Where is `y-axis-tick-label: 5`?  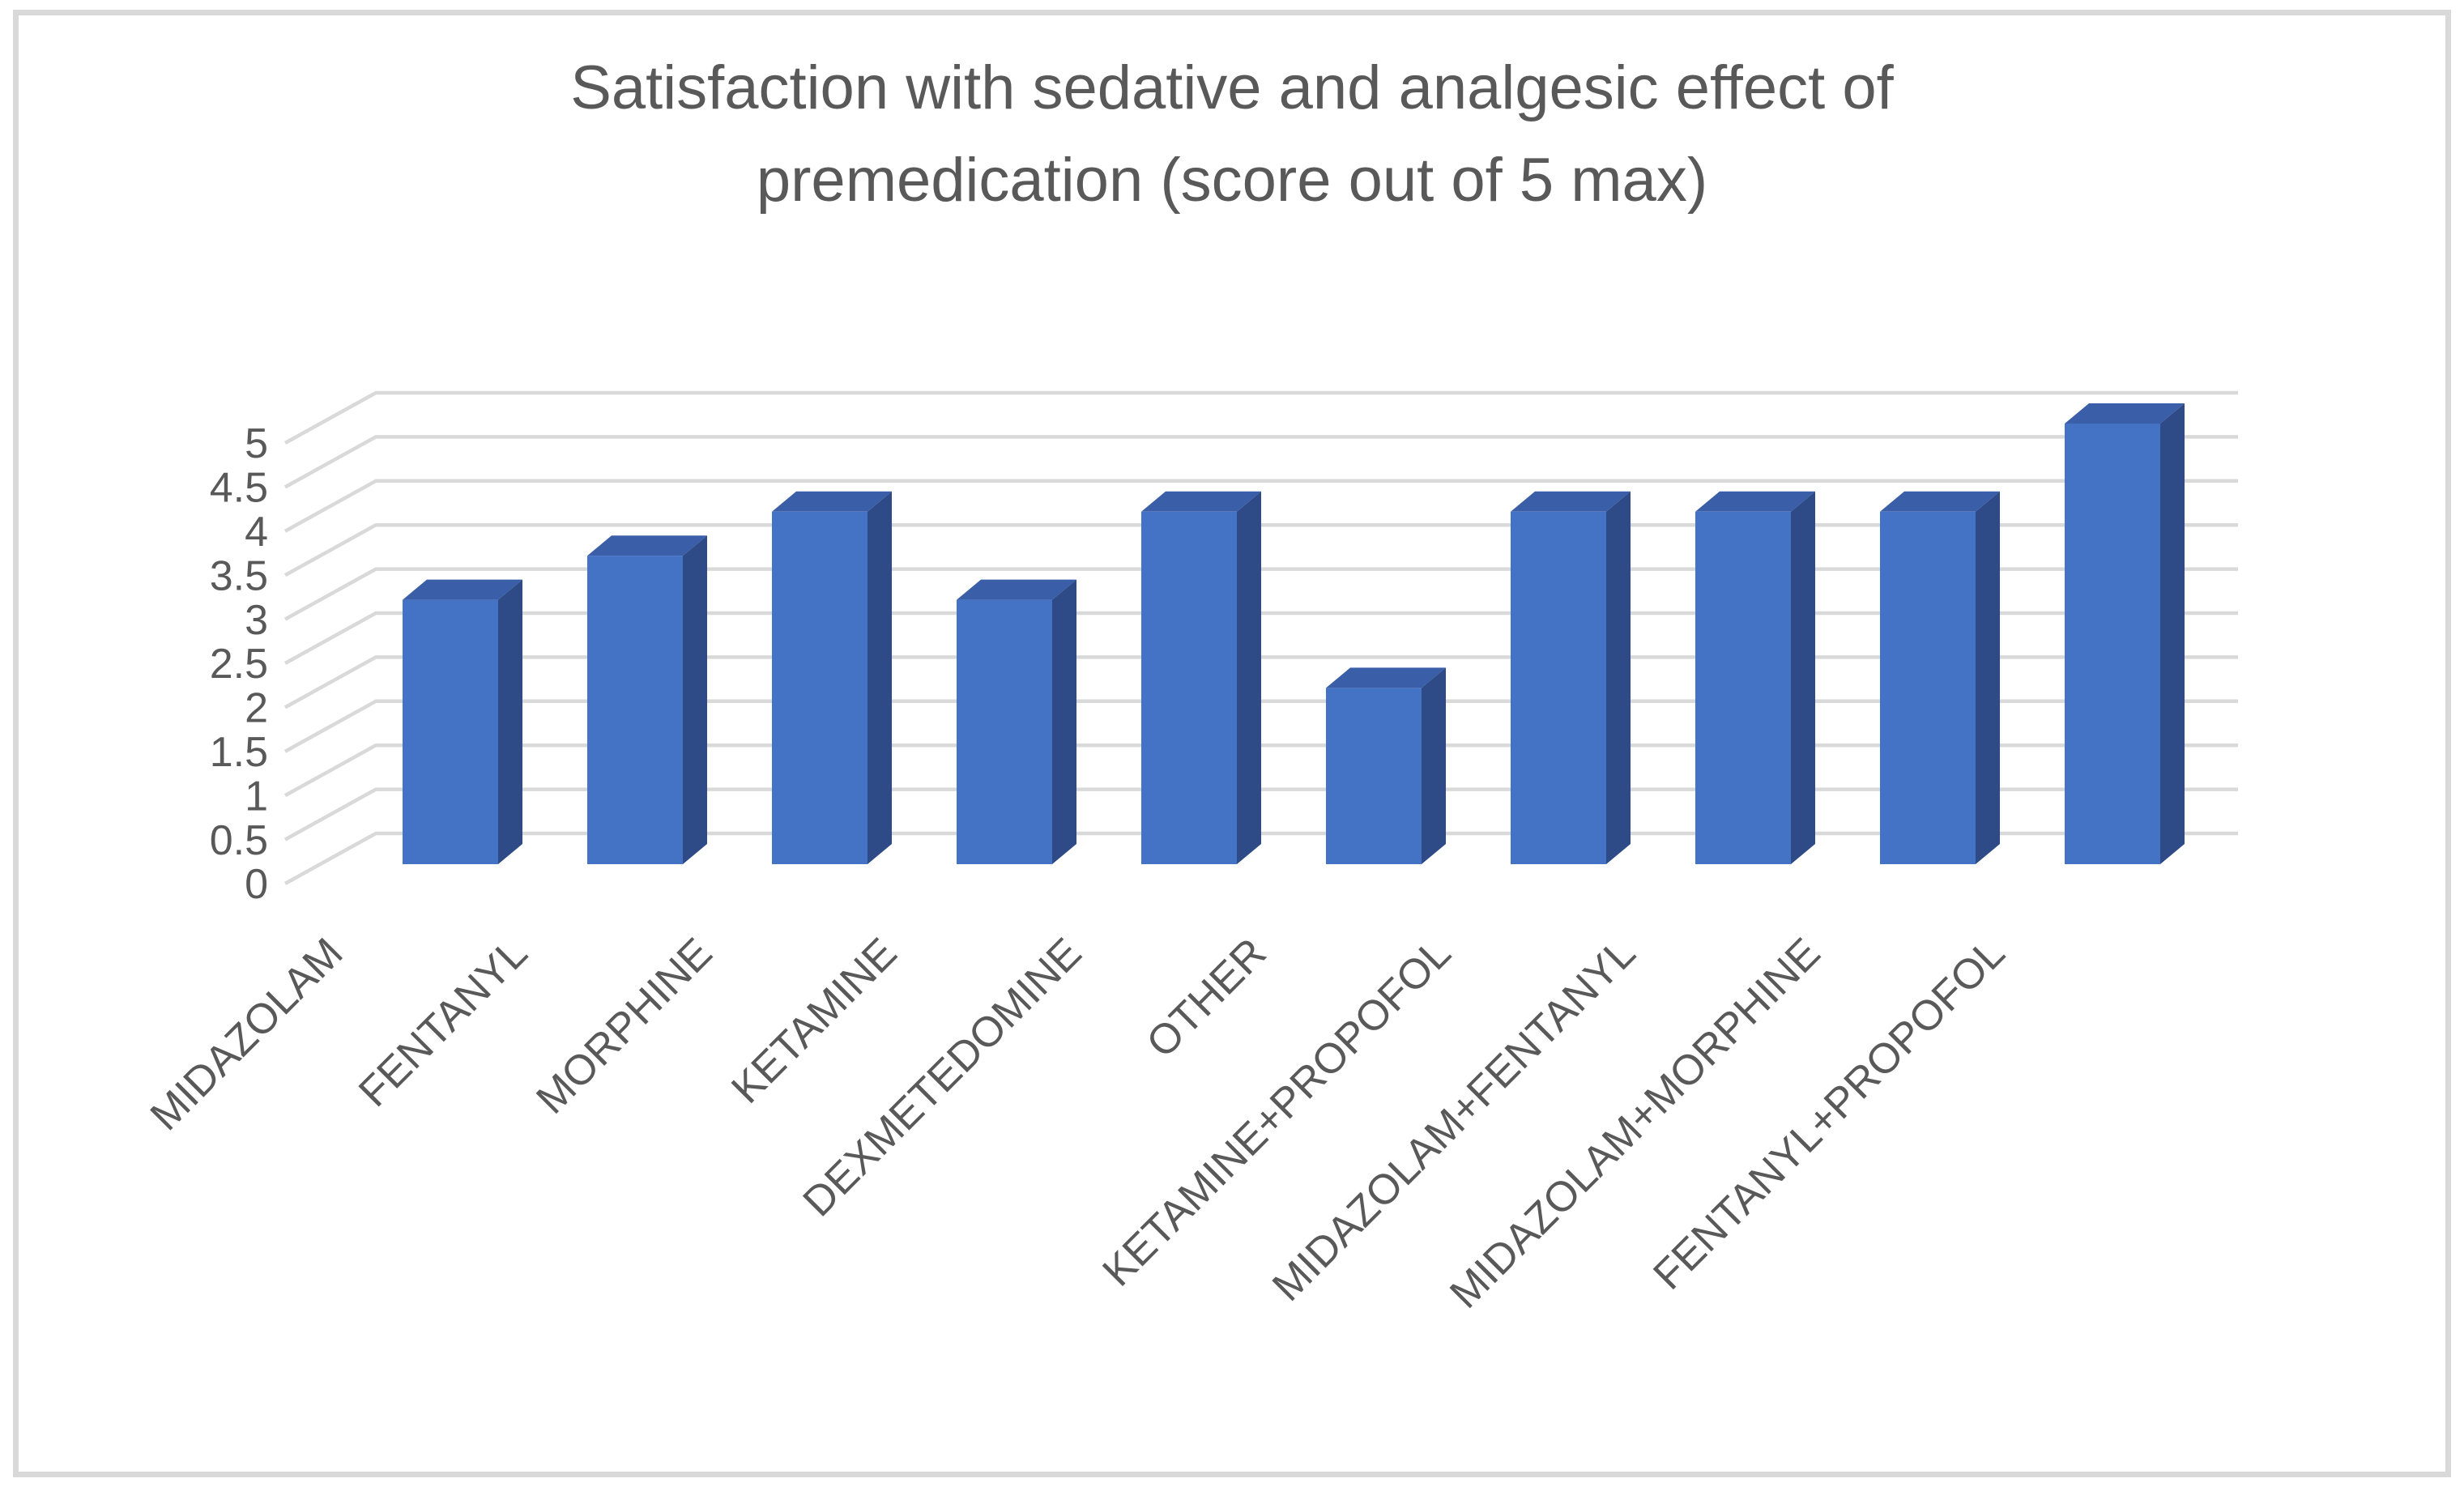 y-axis-tick-label: 5 is located at coordinates (256, 443).